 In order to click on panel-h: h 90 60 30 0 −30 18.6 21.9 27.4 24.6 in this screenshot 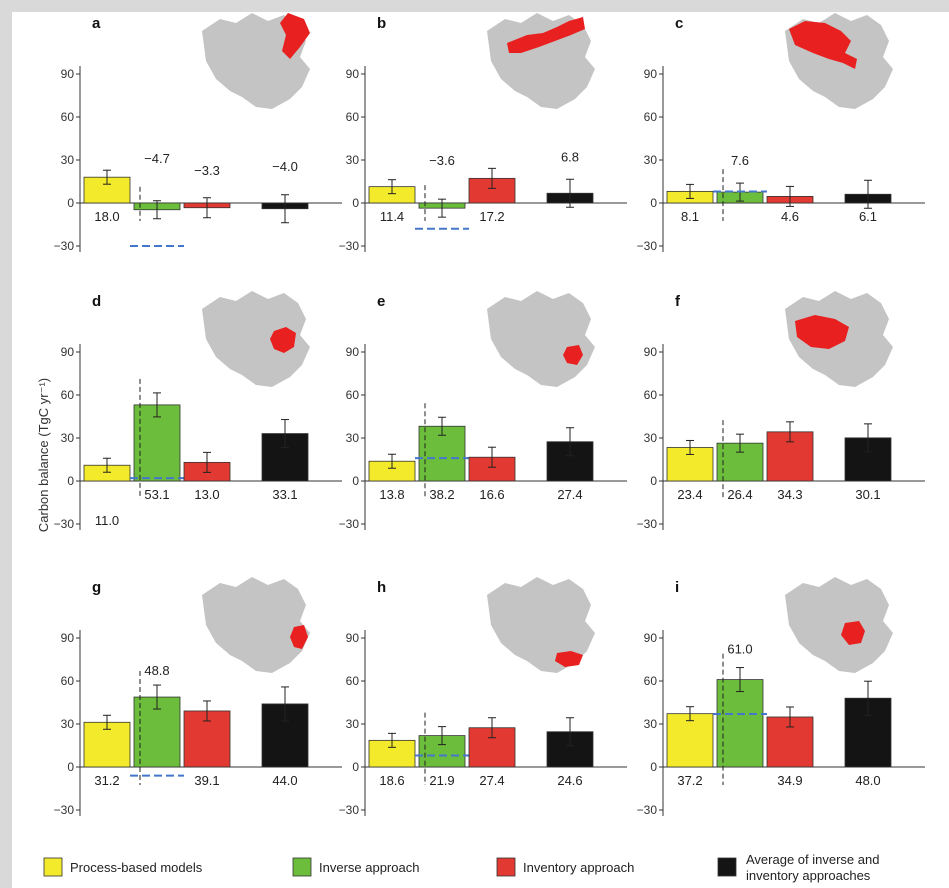, I will do `click(483, 697)`.